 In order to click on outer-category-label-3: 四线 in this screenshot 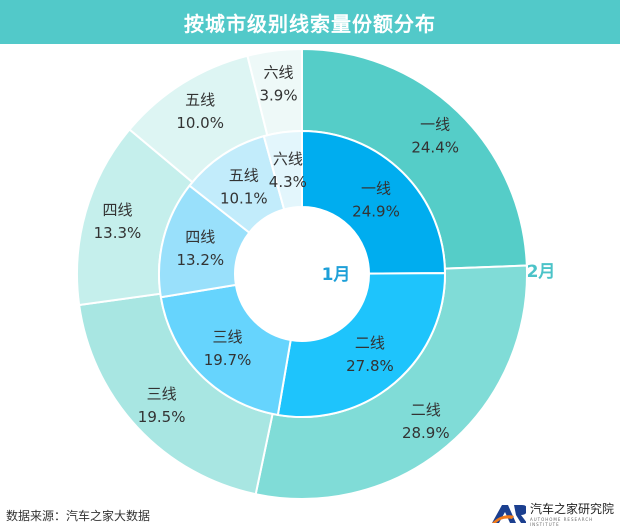, I will do `click(117, 210)`.